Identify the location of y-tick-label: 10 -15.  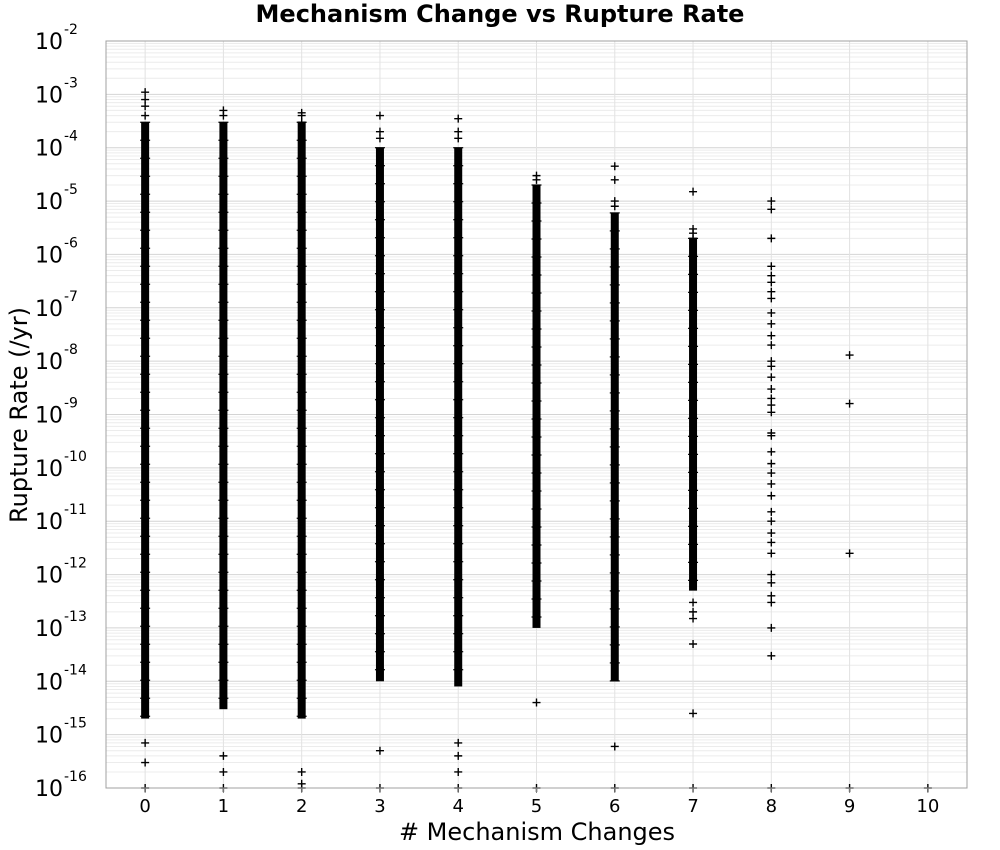
(61, 732).